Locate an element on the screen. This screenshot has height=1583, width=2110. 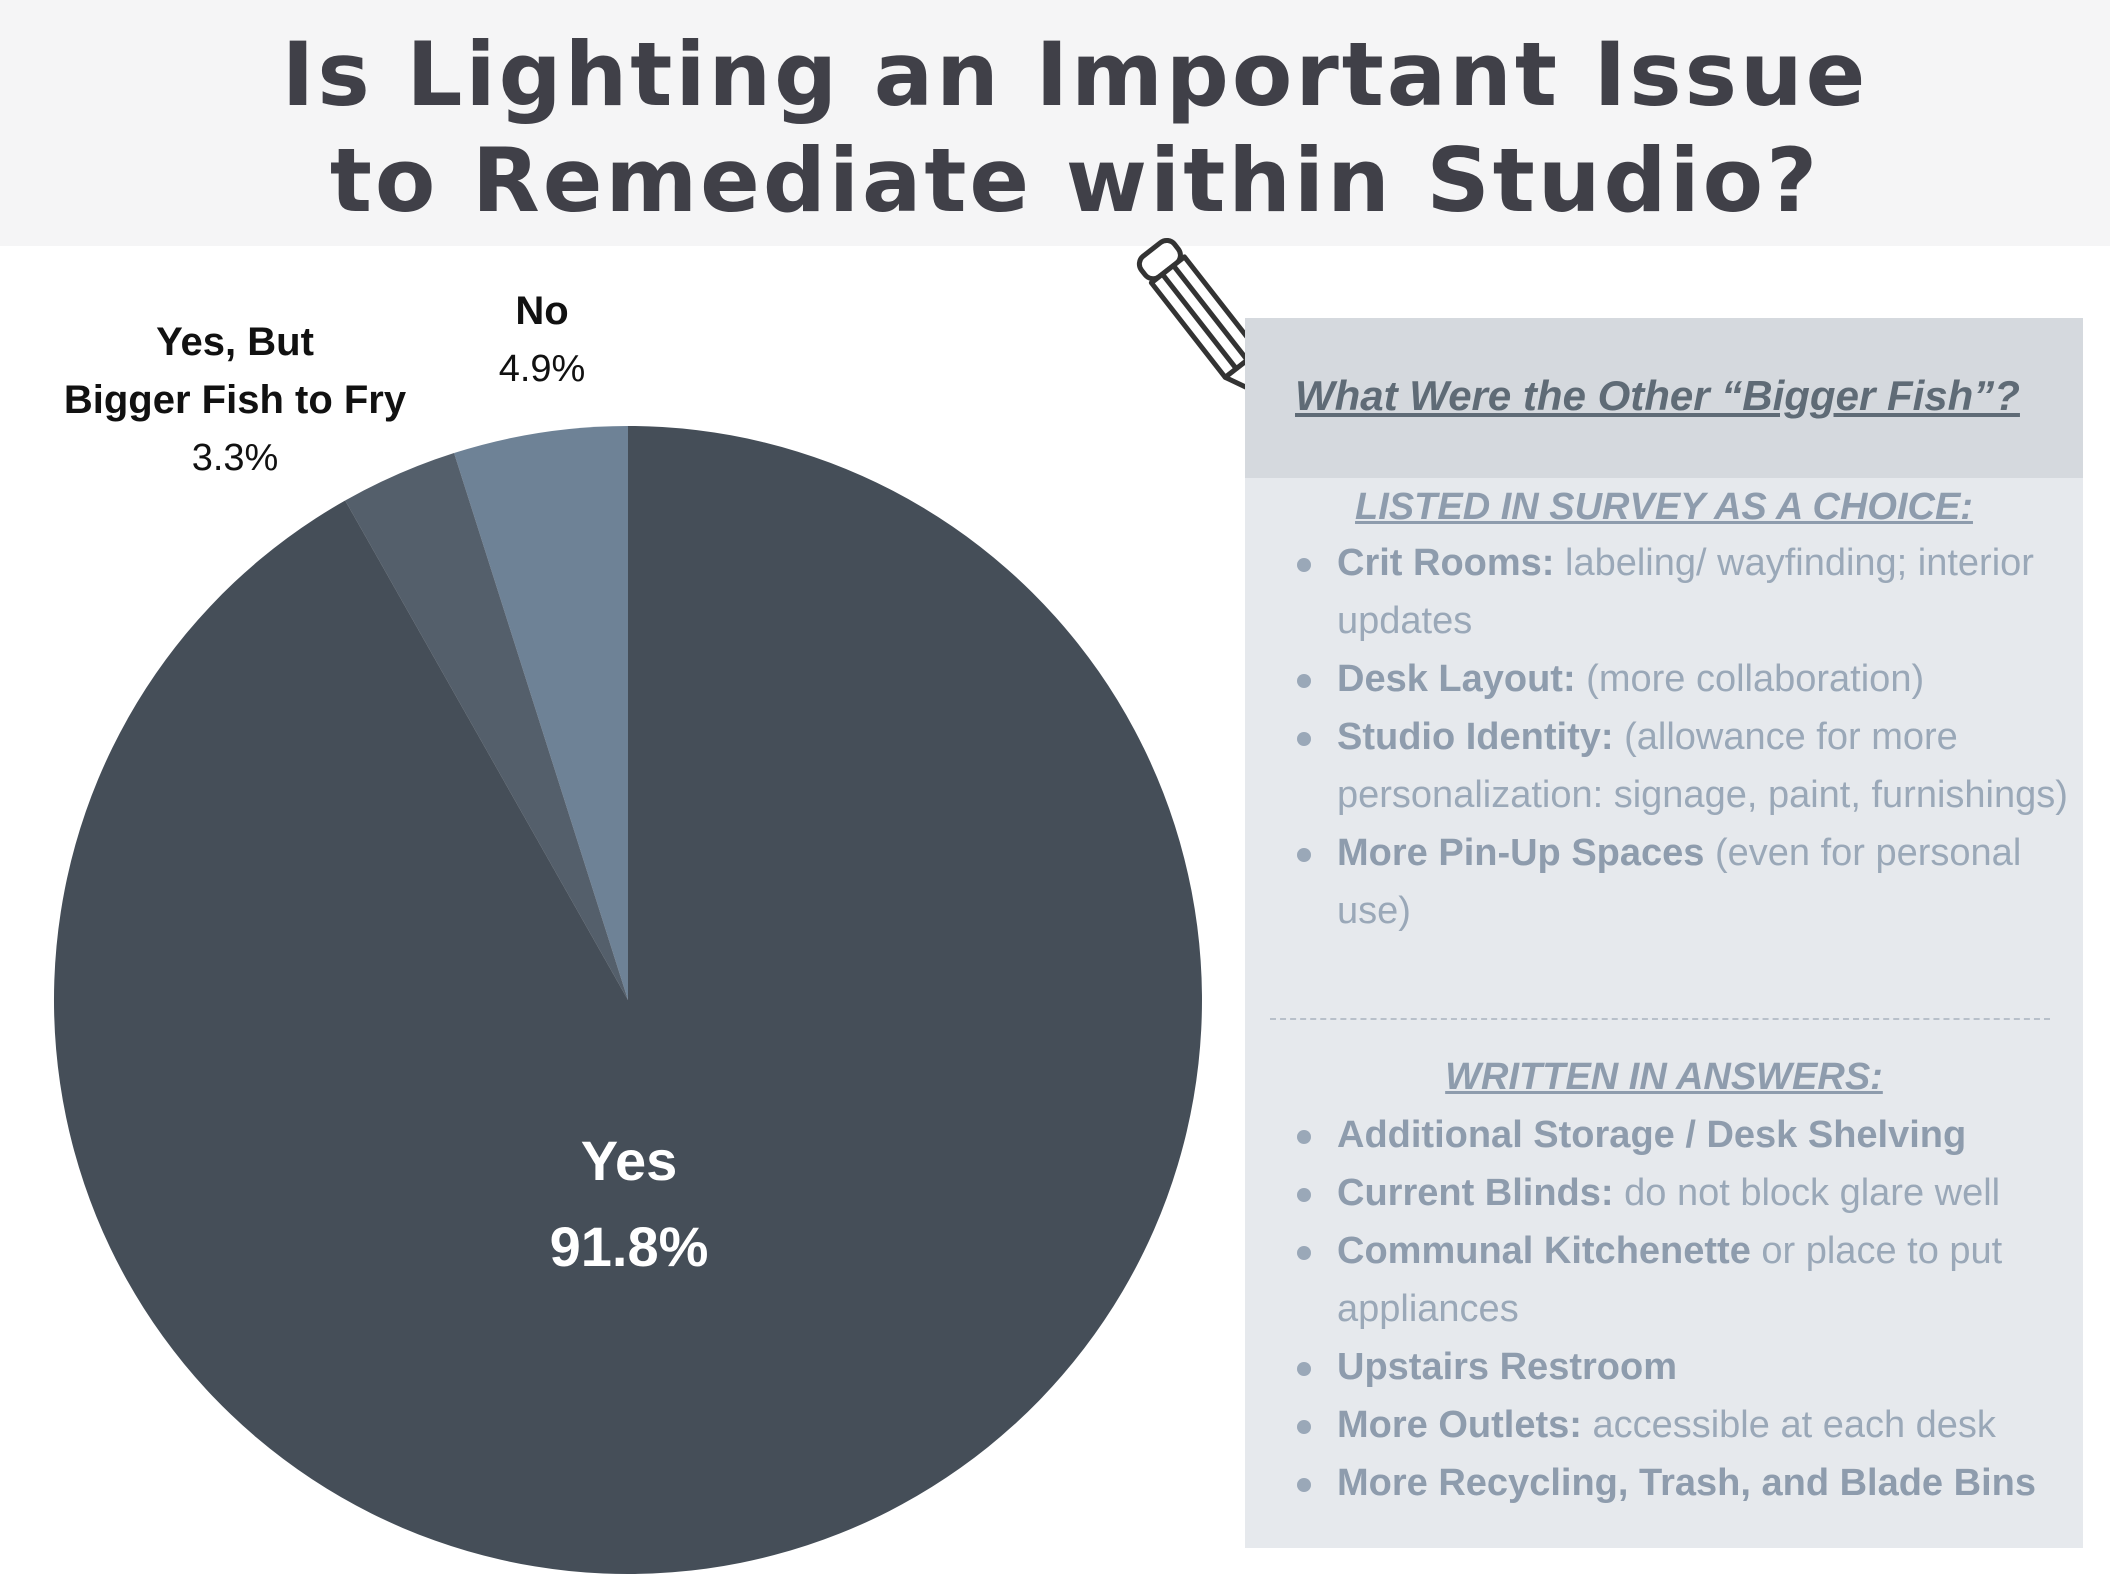
slice-value-bigger-fish: 3.3% is located at coordinates (235, 458).